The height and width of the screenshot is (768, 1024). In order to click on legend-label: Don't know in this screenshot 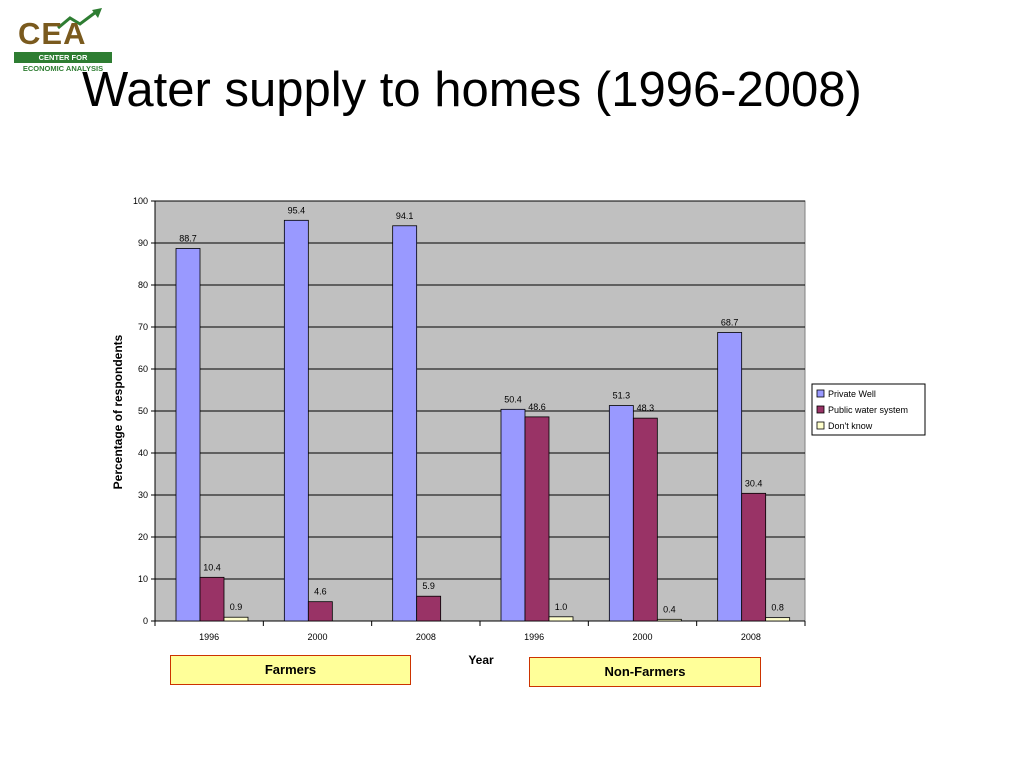, I will do `click(850, 426)`.